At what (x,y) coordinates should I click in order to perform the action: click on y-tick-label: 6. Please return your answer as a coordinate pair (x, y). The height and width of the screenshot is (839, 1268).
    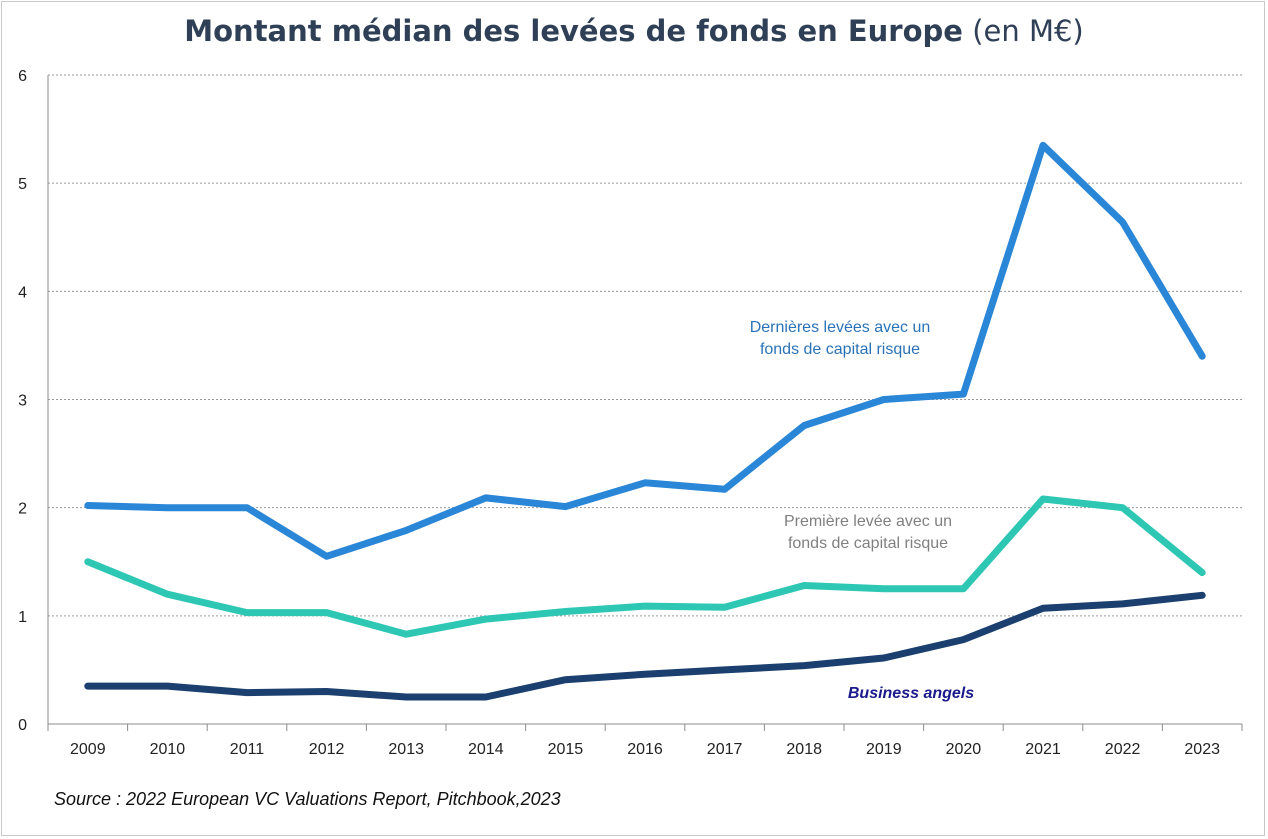
    Looking at the image, I should click on (22, 76).